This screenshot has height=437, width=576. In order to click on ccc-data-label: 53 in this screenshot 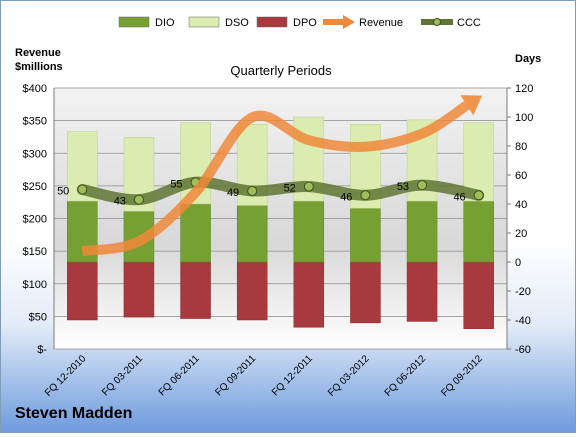, I will do `click(403, 187)`.